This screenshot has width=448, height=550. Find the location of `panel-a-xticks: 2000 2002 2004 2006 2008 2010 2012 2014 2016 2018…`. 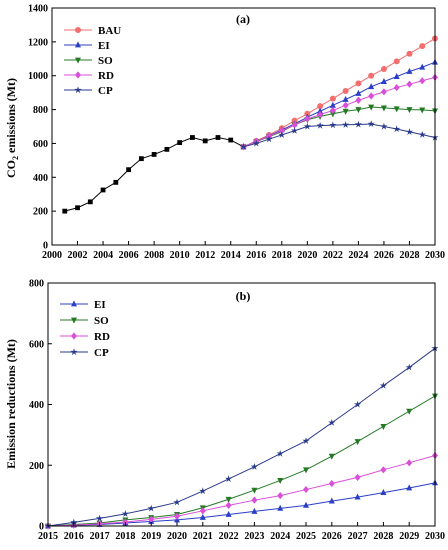

panel-a-xticks: 2000 2002 2004 2006 2008 2010 2012 2014 2016 2018… is located at coordinates (243, 251).